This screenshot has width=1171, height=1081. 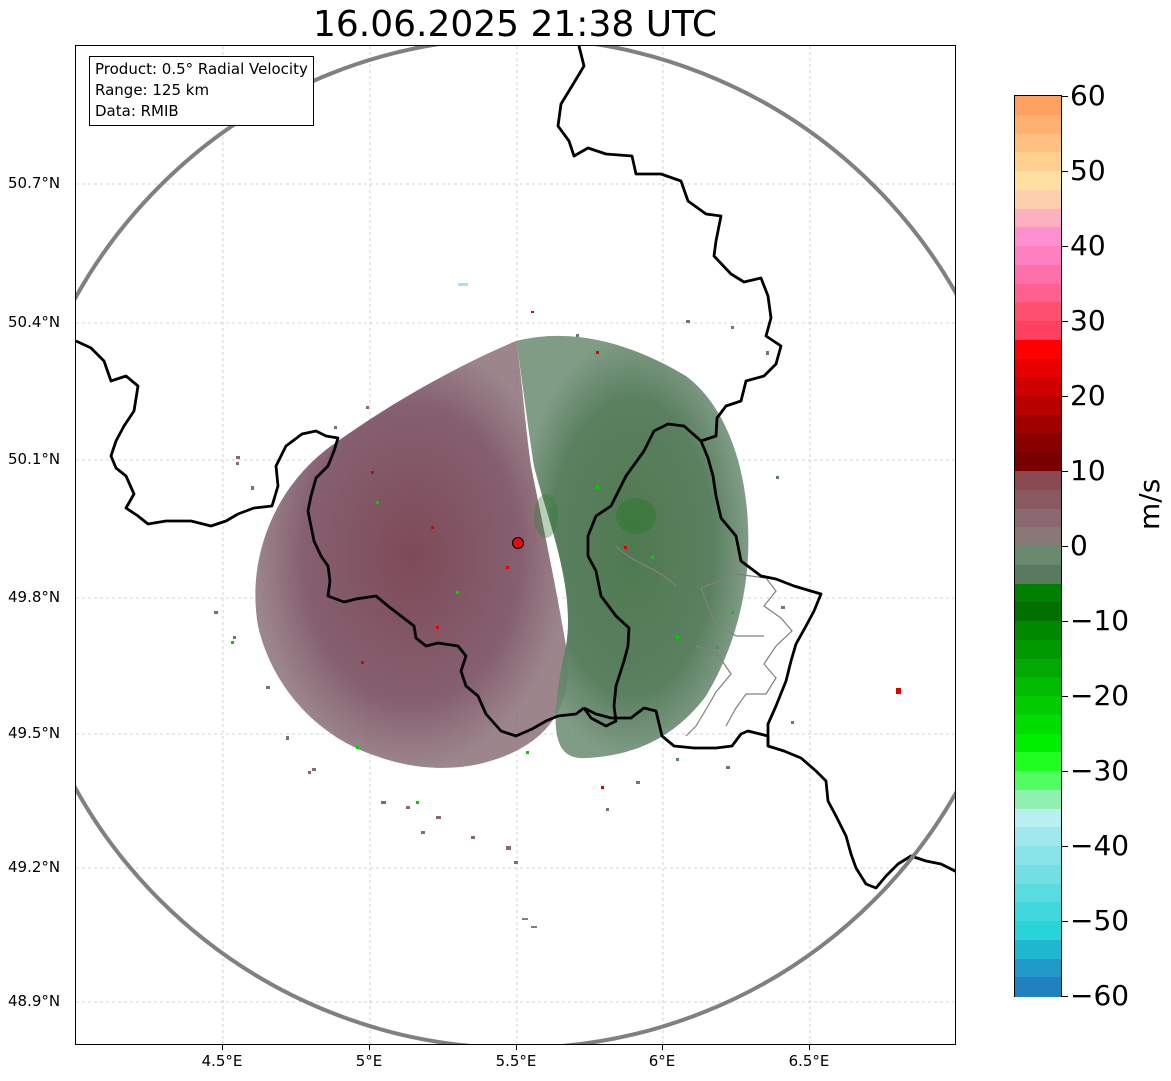 What do you see at coordinates (1088, 395) in the screenshot?
I see `colorbar-tick-label: 20` at bounding box center [1088, 395].